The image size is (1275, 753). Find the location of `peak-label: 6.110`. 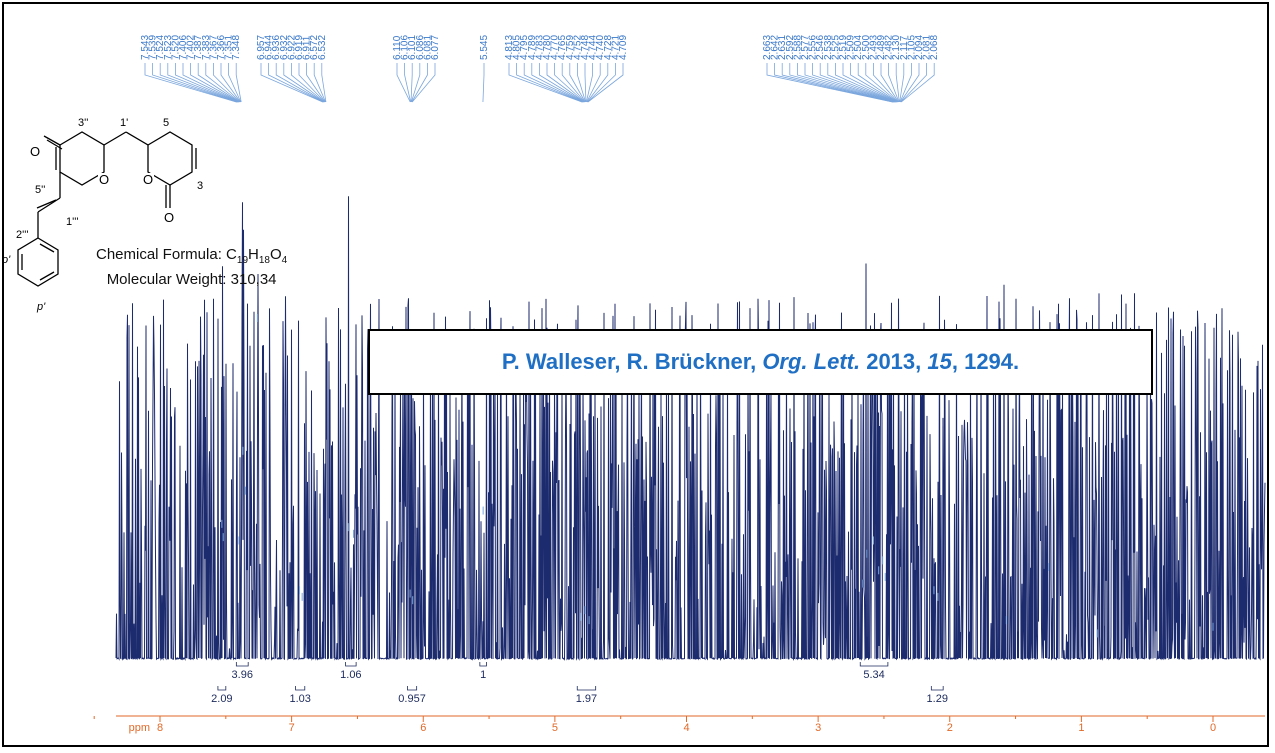

peak-label: 6.110 is located at coordinates (397, 47).